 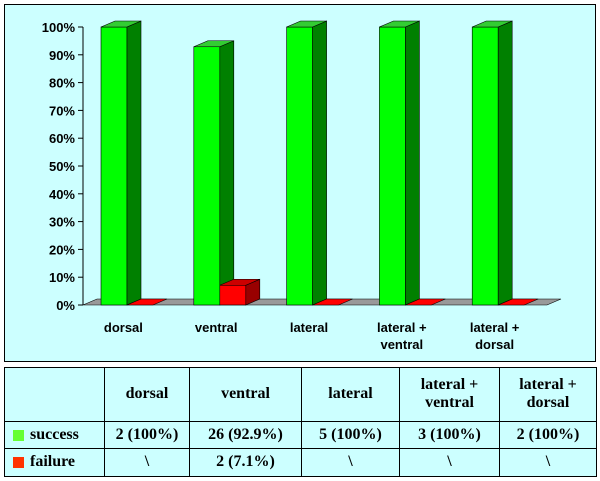 What do you see at coordinates (350, 435) in the screenshot?
I see `table-cell: 5 (100%)` at bounding box center [350, 435].